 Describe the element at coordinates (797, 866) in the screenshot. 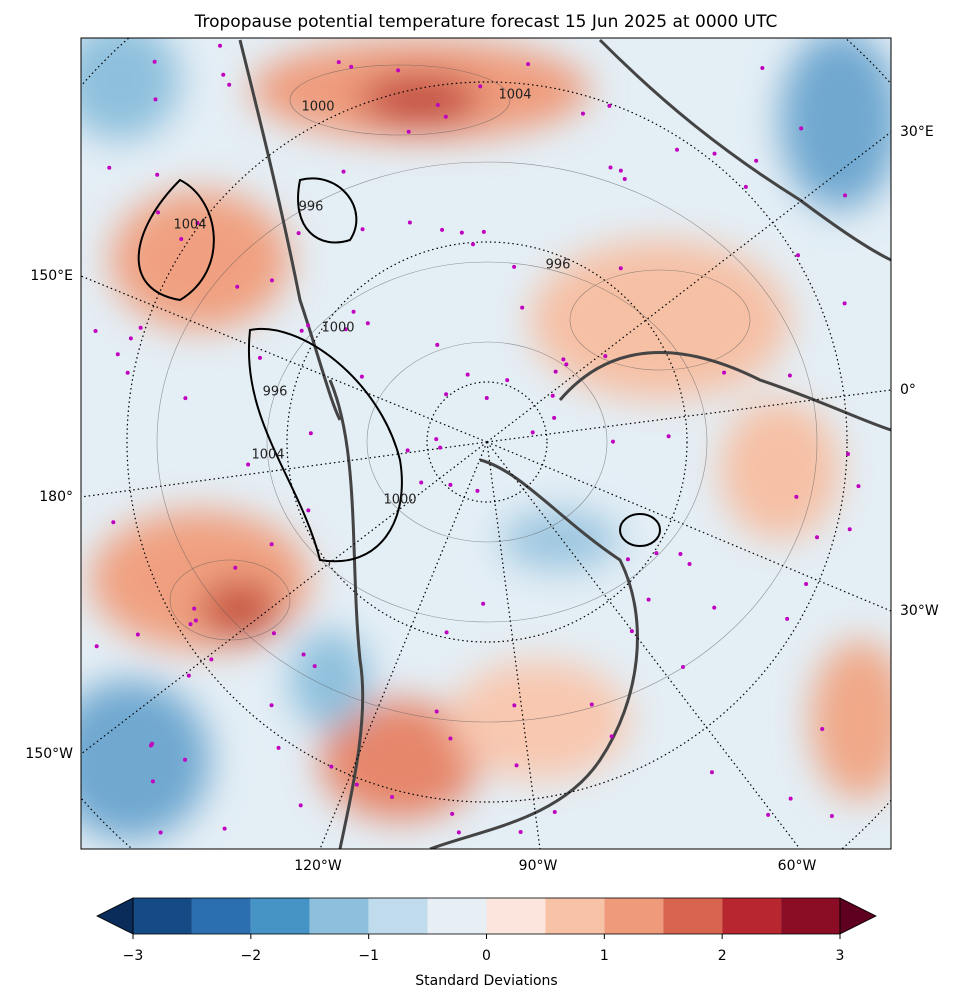

I see `graticule-label: 60°W` at that location.